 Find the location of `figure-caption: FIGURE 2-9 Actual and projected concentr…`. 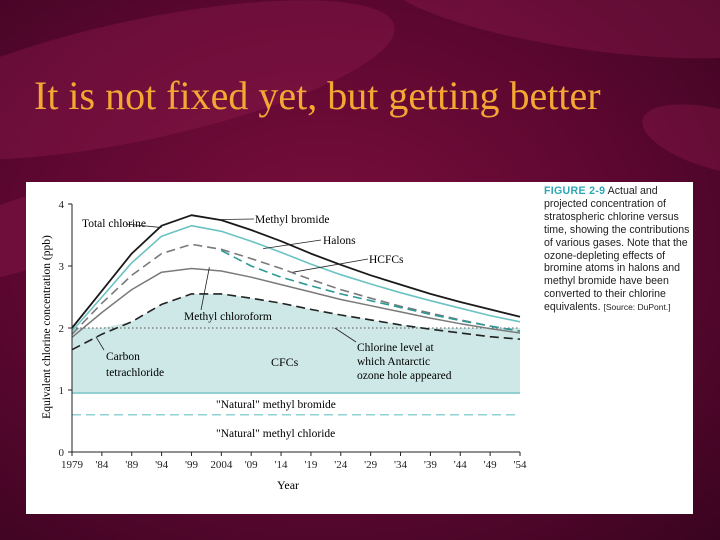

figure-caption: FIGURE 2-9 Actual and projected concentr… is located at coordinates (618, 249).